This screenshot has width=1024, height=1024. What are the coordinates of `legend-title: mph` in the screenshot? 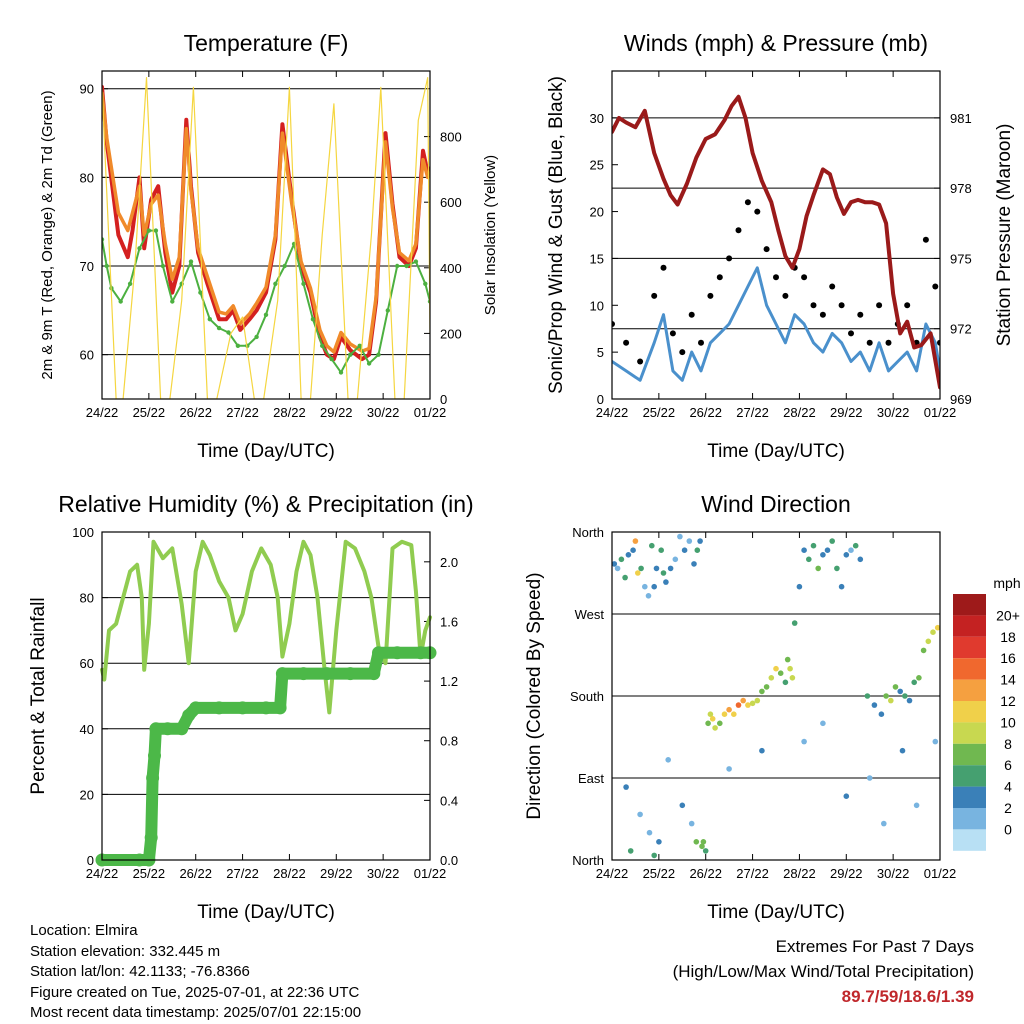 It's located at (1006, 583).